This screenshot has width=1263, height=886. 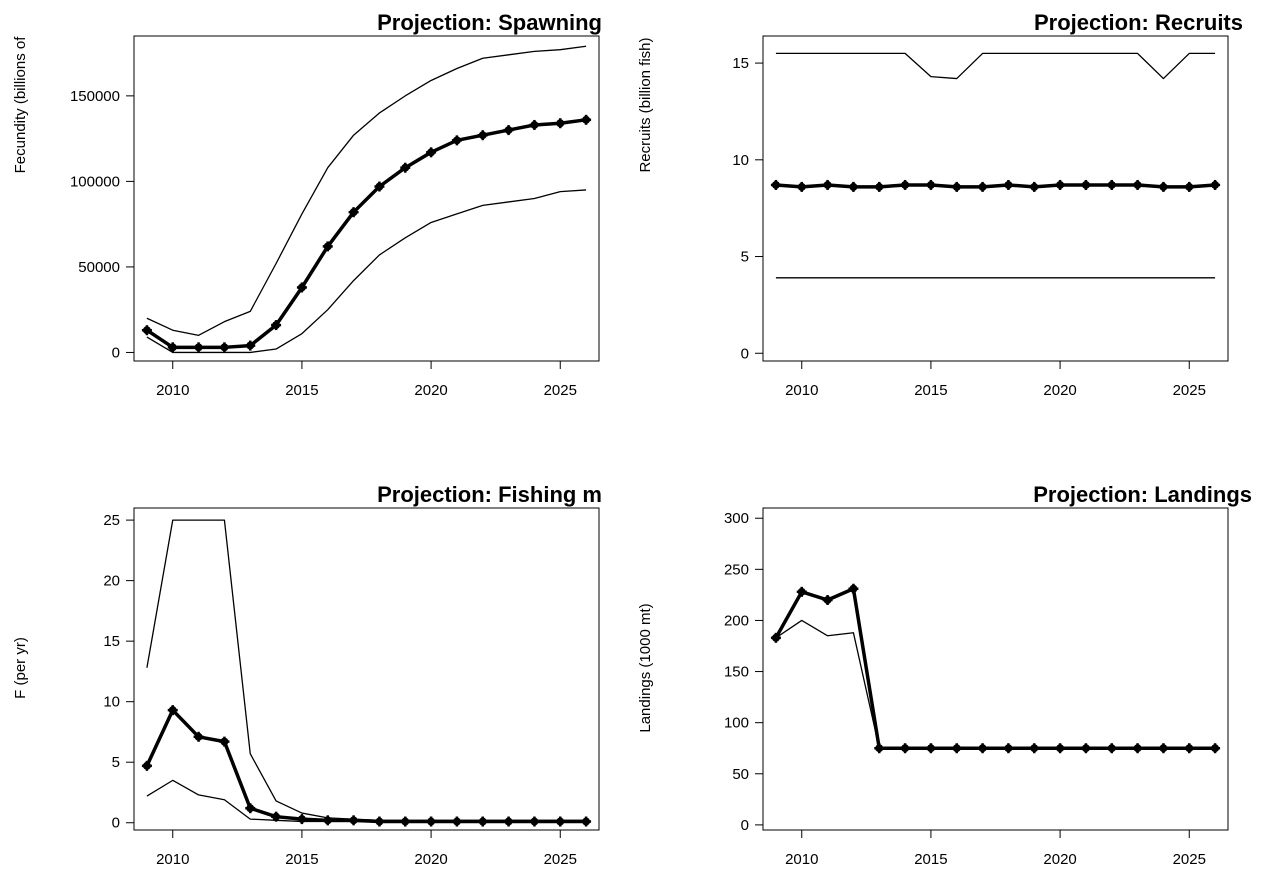 What do you see at coordinates (95, 96) in the screenshot?
I see `y-tick-label: 150000` at bounding box center [95, 96].